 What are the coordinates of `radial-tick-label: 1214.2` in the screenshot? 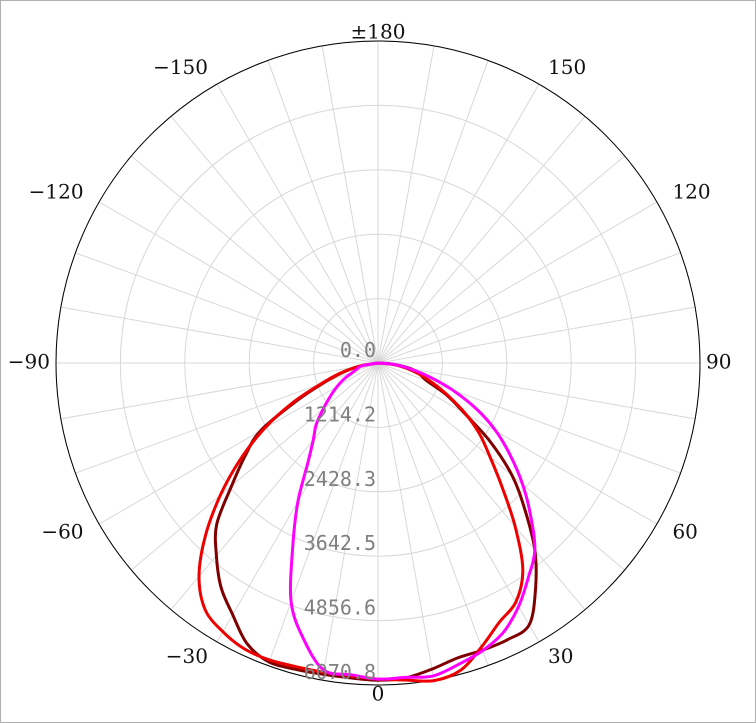 It's located at (340, 414).